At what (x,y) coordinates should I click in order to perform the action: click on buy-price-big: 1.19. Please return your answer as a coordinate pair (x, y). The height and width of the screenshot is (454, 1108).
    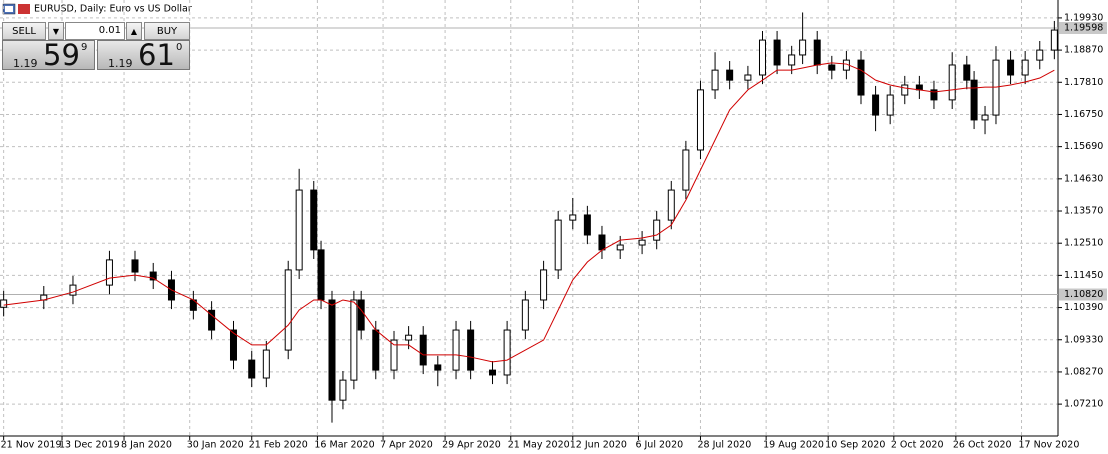
    Looking at the image, I should click on (120, 63).